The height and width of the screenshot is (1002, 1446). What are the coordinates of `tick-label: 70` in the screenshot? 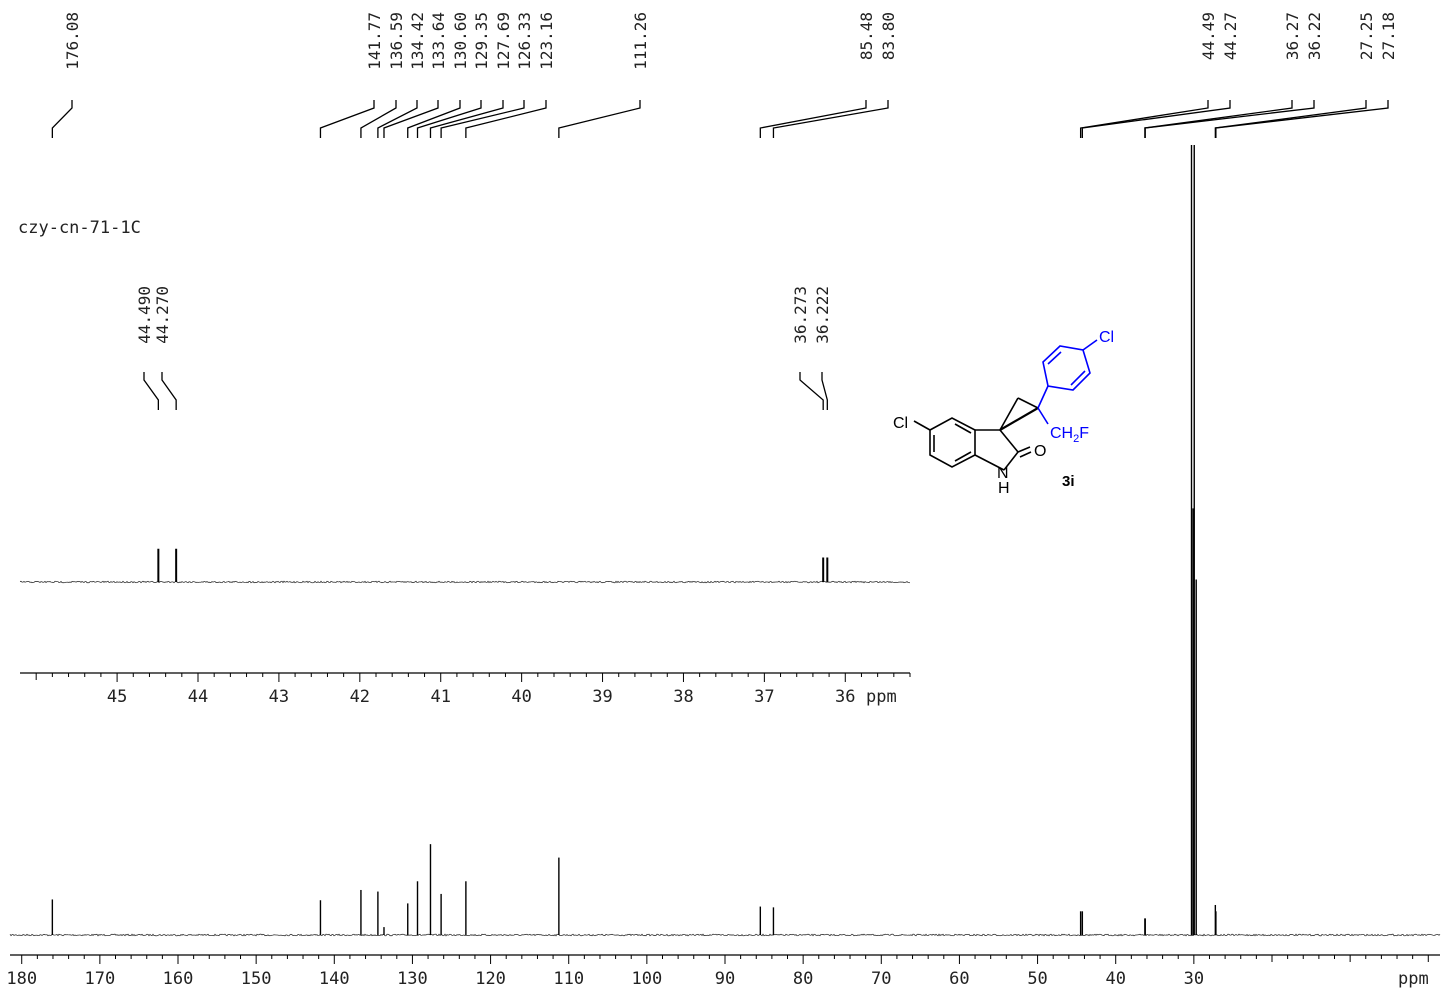 It's located at (881, 979).